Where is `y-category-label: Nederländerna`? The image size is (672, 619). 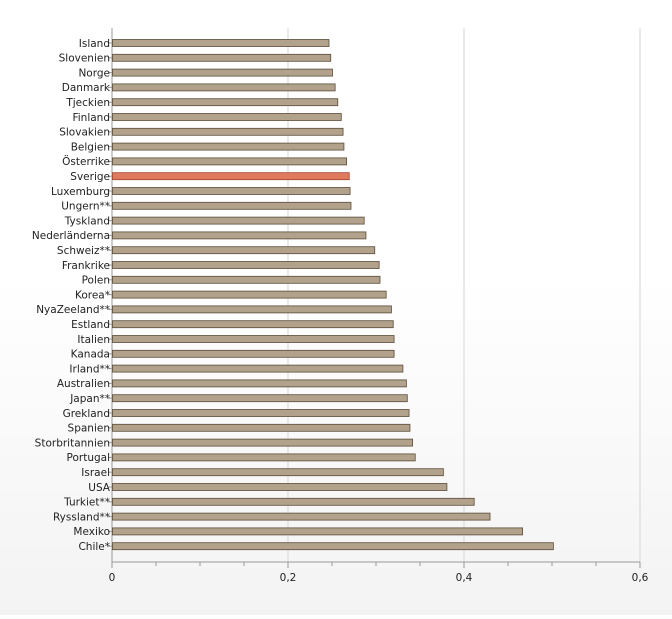 y-category-label: Nederländerna is located at coordinates (71, 236).